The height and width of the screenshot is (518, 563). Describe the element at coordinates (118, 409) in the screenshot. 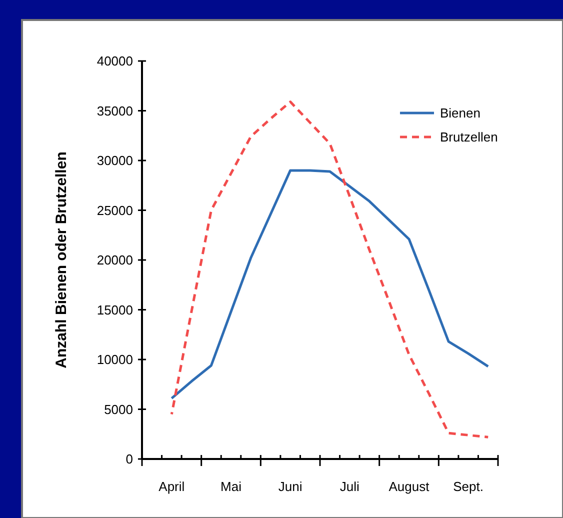

I see `y-tick-label: 5000` at that location.